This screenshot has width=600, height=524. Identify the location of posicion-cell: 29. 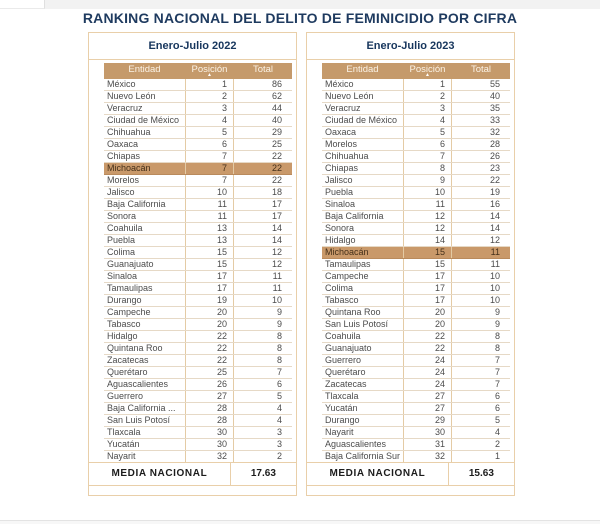
(427, 420).